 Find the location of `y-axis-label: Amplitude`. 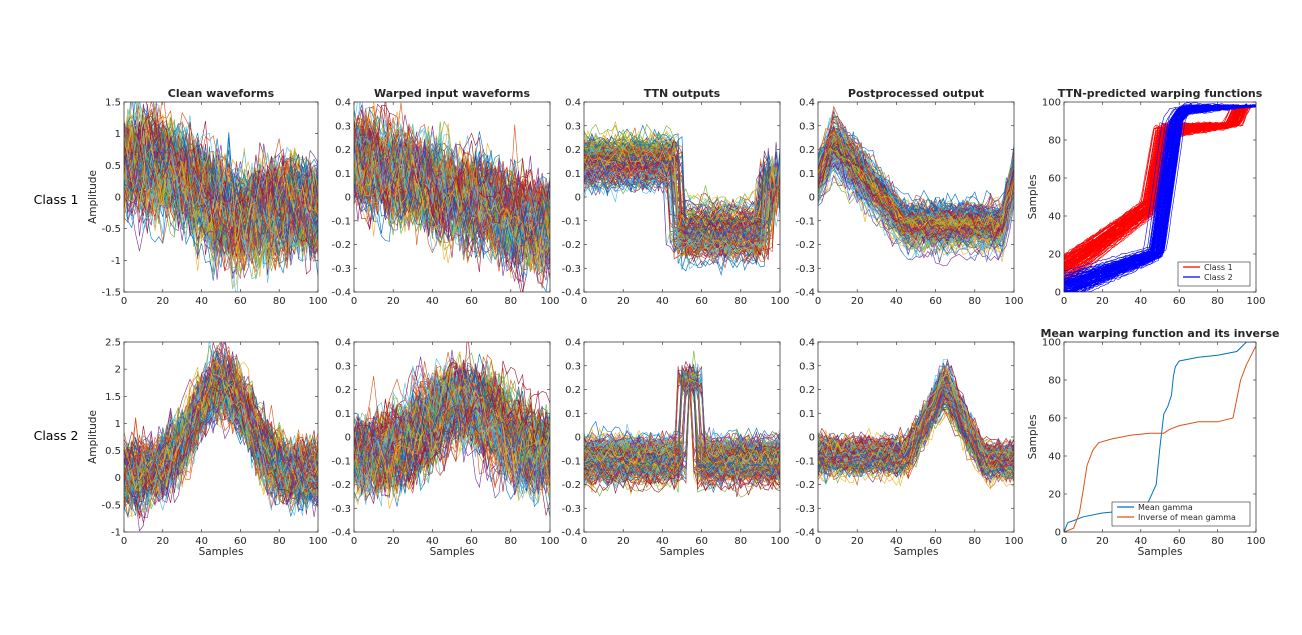

y-axis-label: Amplitude is located at coordinates (93, 197).